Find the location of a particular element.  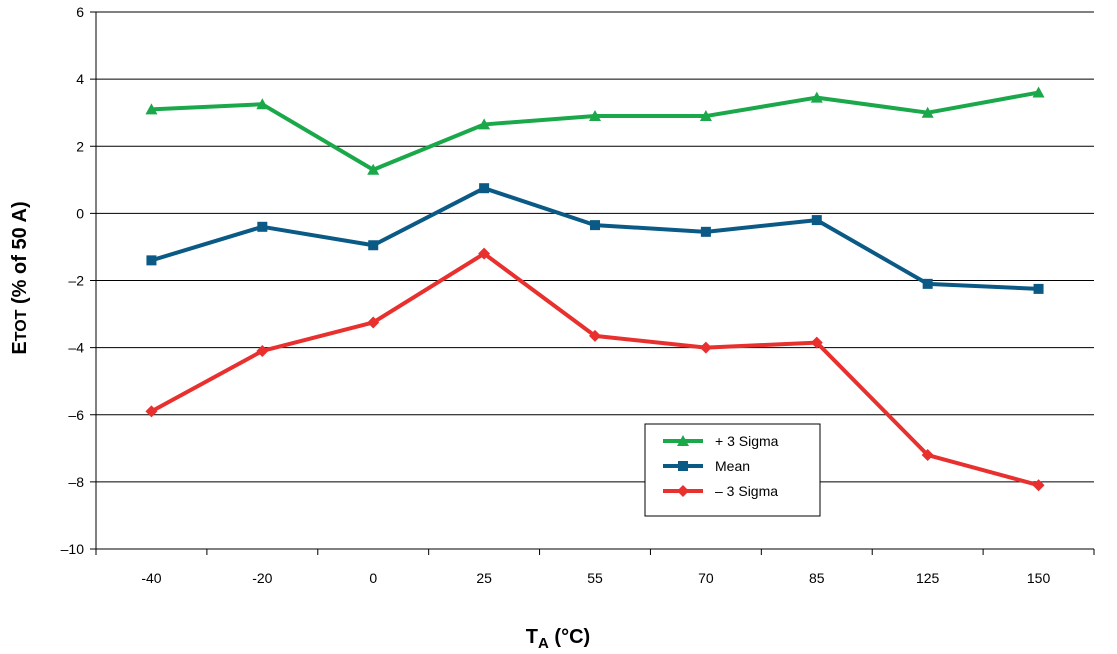

x-tick-label: 125 is located at coordinates (928, 578).